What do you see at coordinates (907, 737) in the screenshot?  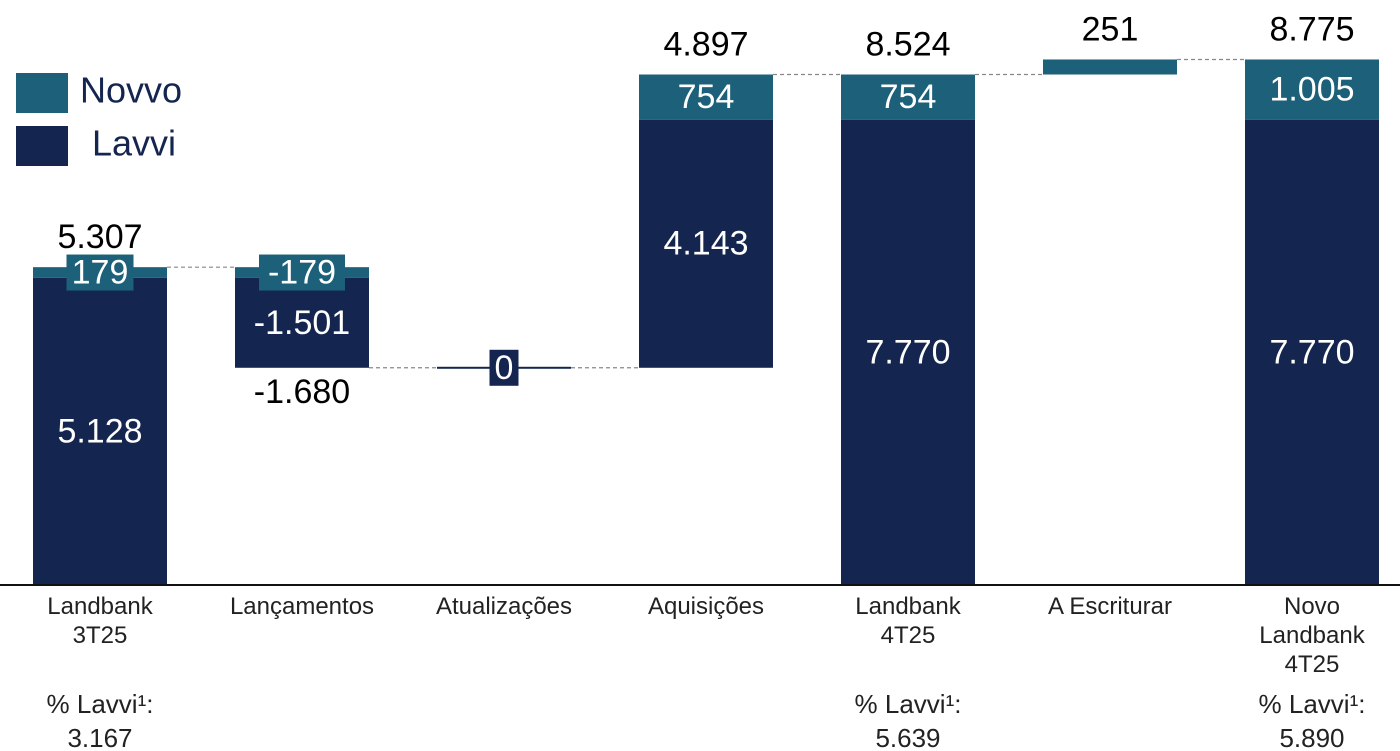 I see `share-value: 5.639` at bounding box center [907, 737].